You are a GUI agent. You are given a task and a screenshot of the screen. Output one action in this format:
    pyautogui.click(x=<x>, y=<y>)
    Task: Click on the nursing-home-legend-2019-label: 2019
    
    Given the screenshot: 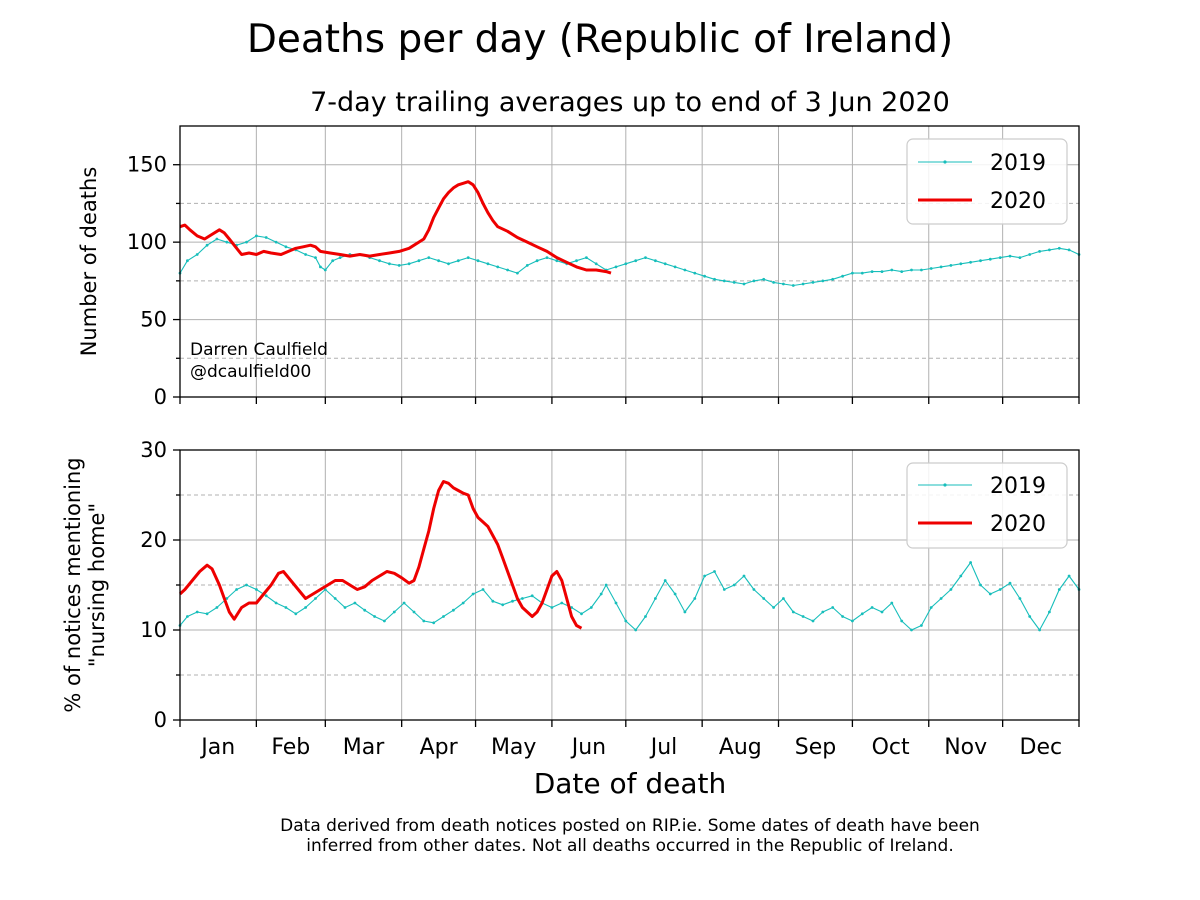 What is the action you would take?
    pyautogui.click(x=1018, y=486)
    